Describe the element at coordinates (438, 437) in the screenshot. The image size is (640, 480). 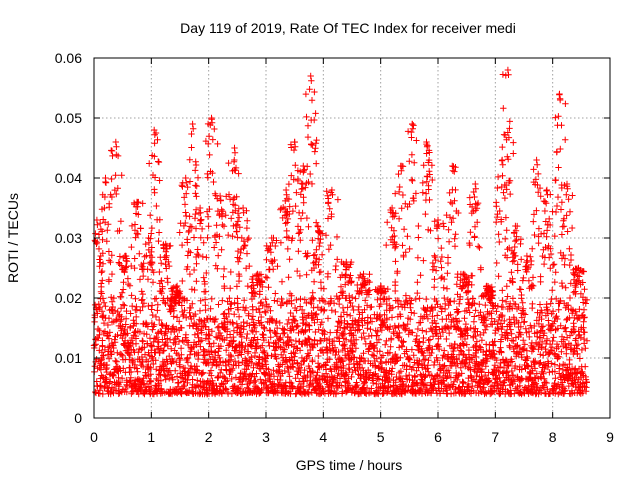
I see `x-tick-label: 6` at that location.